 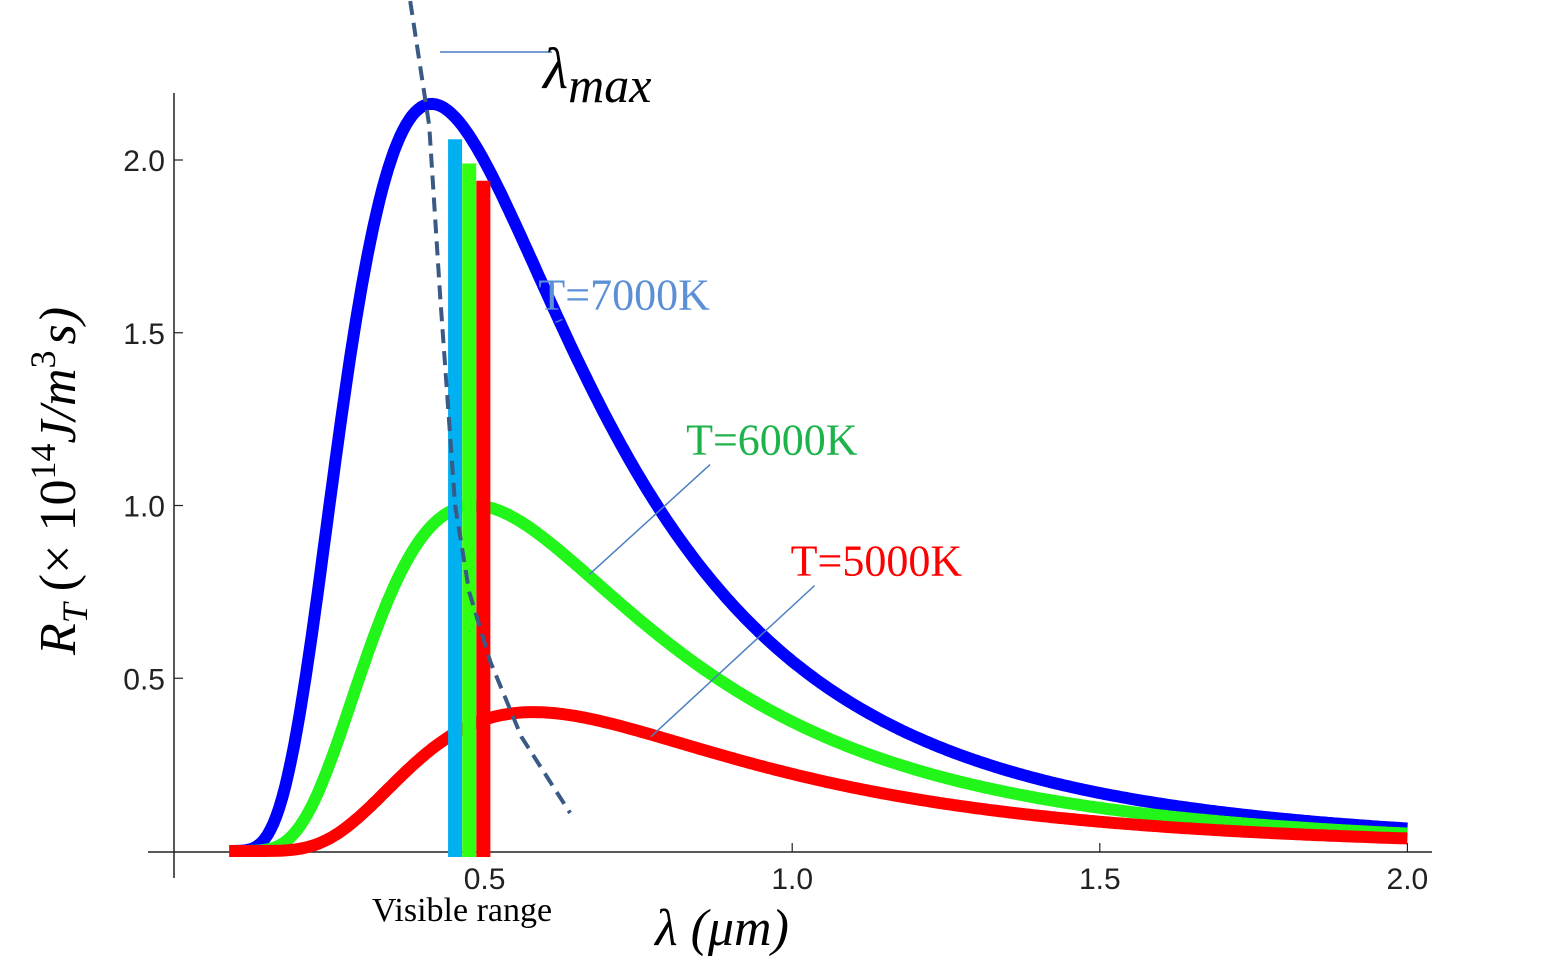 What do you see at coordinates (485, 879) in the screenshot?
I see `x-tick-label: 0.5` at bounding box center [485, 879].